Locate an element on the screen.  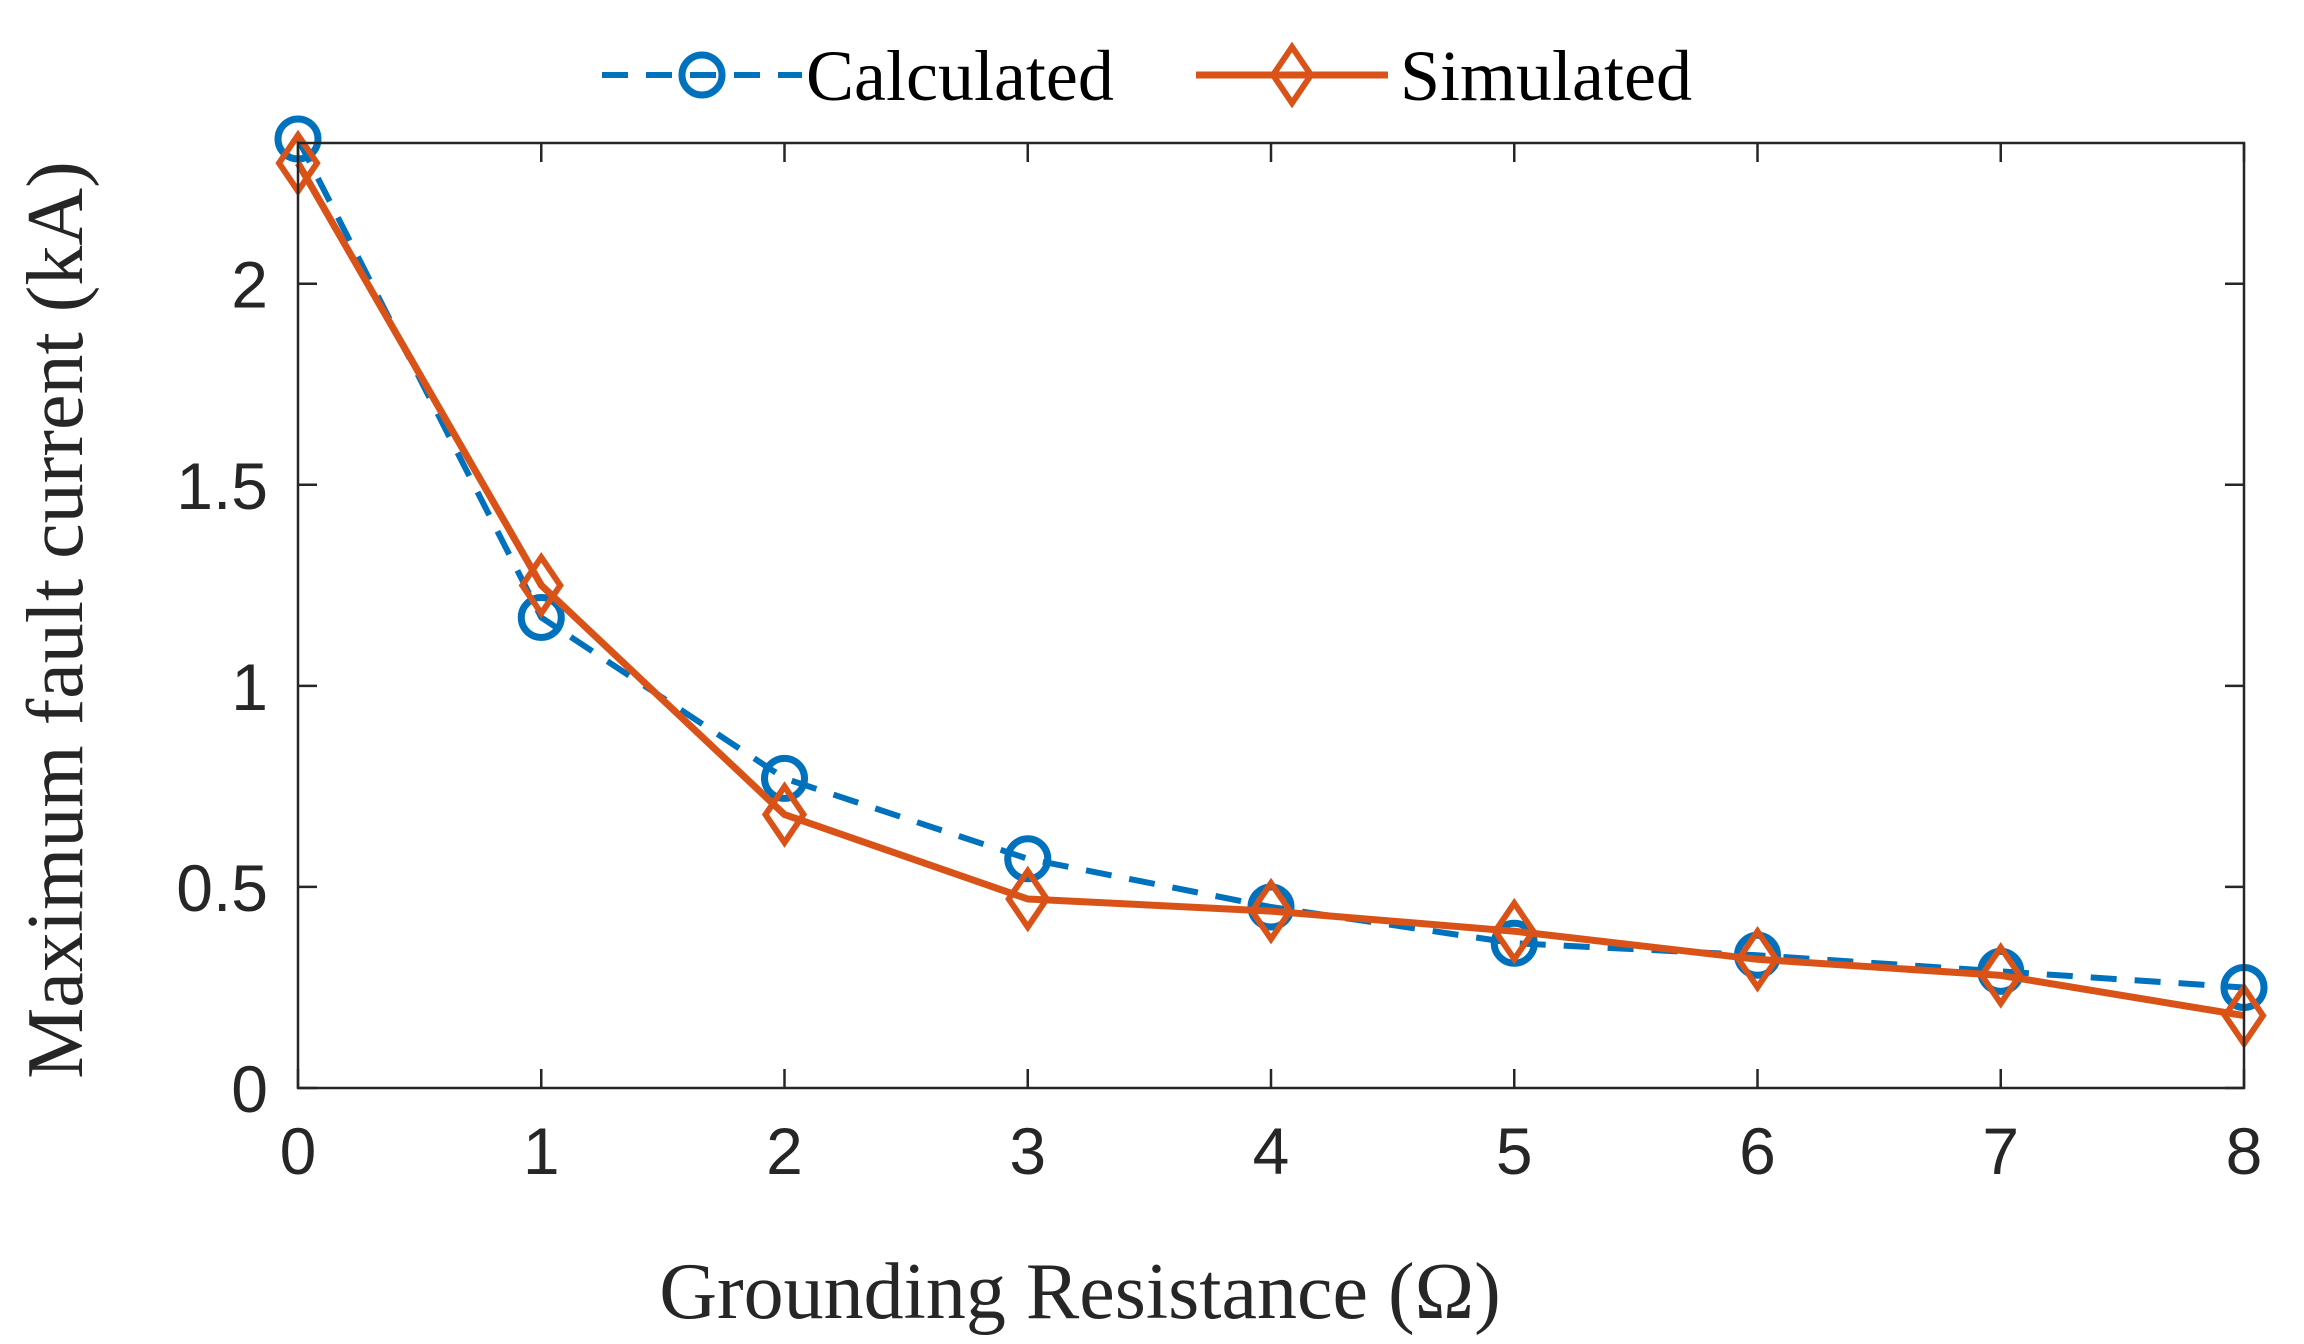
y-tick-label: 1 is located at coordinates (249, 687).